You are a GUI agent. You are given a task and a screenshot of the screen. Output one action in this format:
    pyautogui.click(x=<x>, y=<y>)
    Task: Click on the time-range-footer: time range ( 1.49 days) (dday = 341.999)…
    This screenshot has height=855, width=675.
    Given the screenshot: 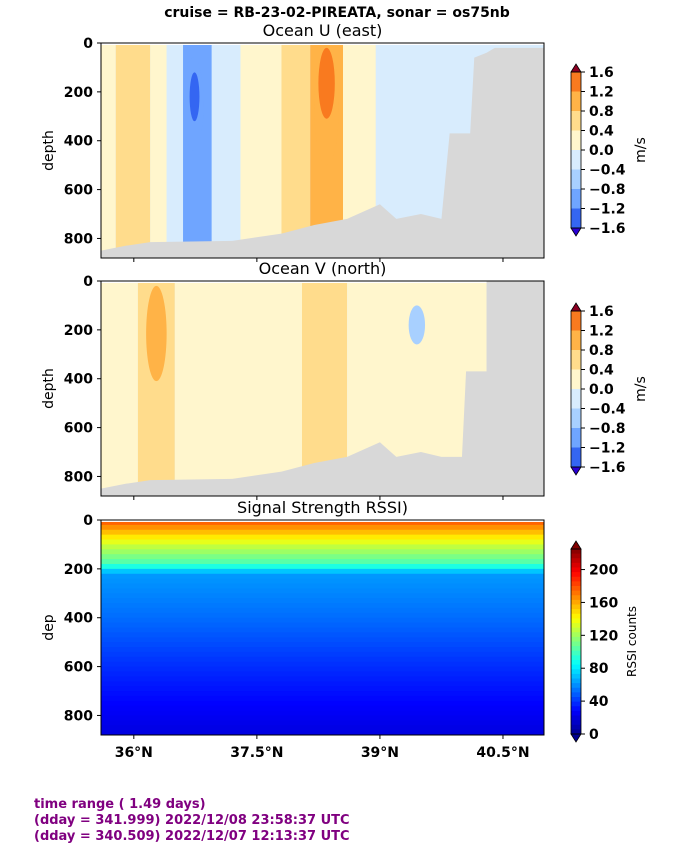 What is the action you would take?
    pyautogui.click(x=192, y=821)
    